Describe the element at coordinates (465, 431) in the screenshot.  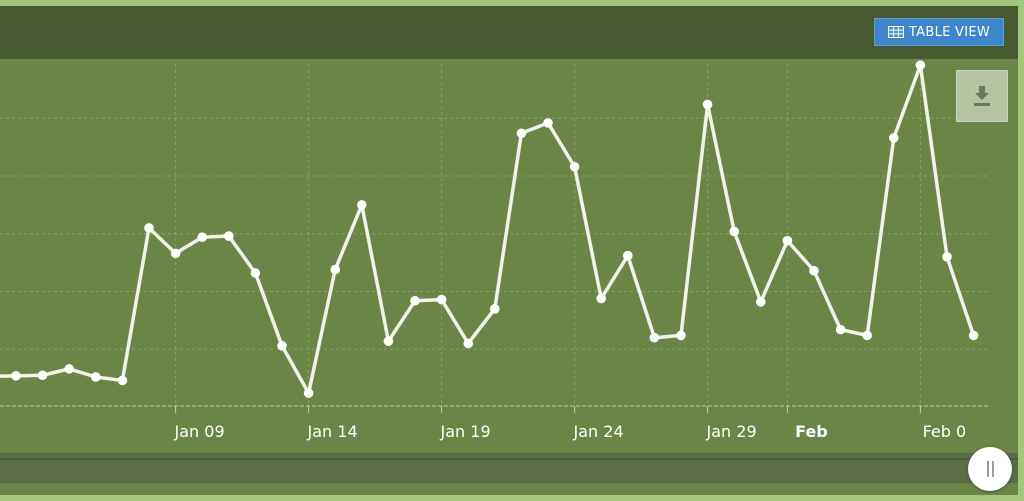
I see `x-tick-label: Jan 19` at that location.